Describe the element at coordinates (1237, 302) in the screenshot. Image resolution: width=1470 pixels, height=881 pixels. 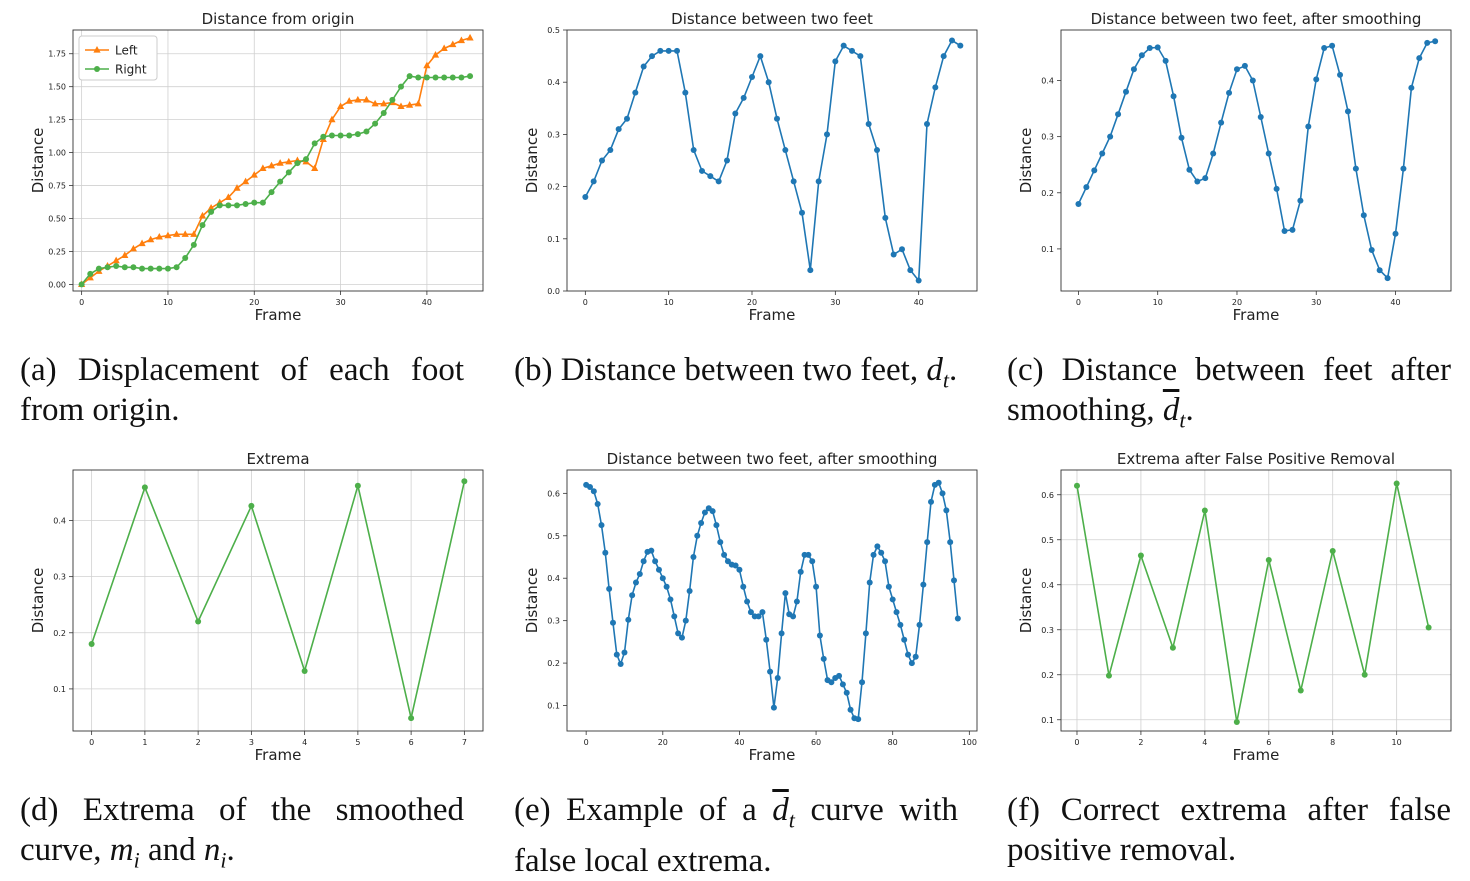
I see `x-tick-label: 20` at that location.